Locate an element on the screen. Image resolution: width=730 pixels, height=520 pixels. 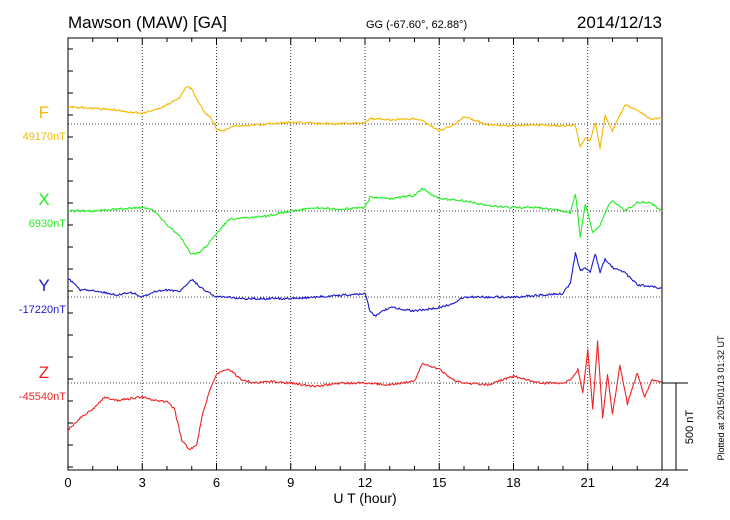
x-tick-label: 6 is located at coordinates (216, 482).